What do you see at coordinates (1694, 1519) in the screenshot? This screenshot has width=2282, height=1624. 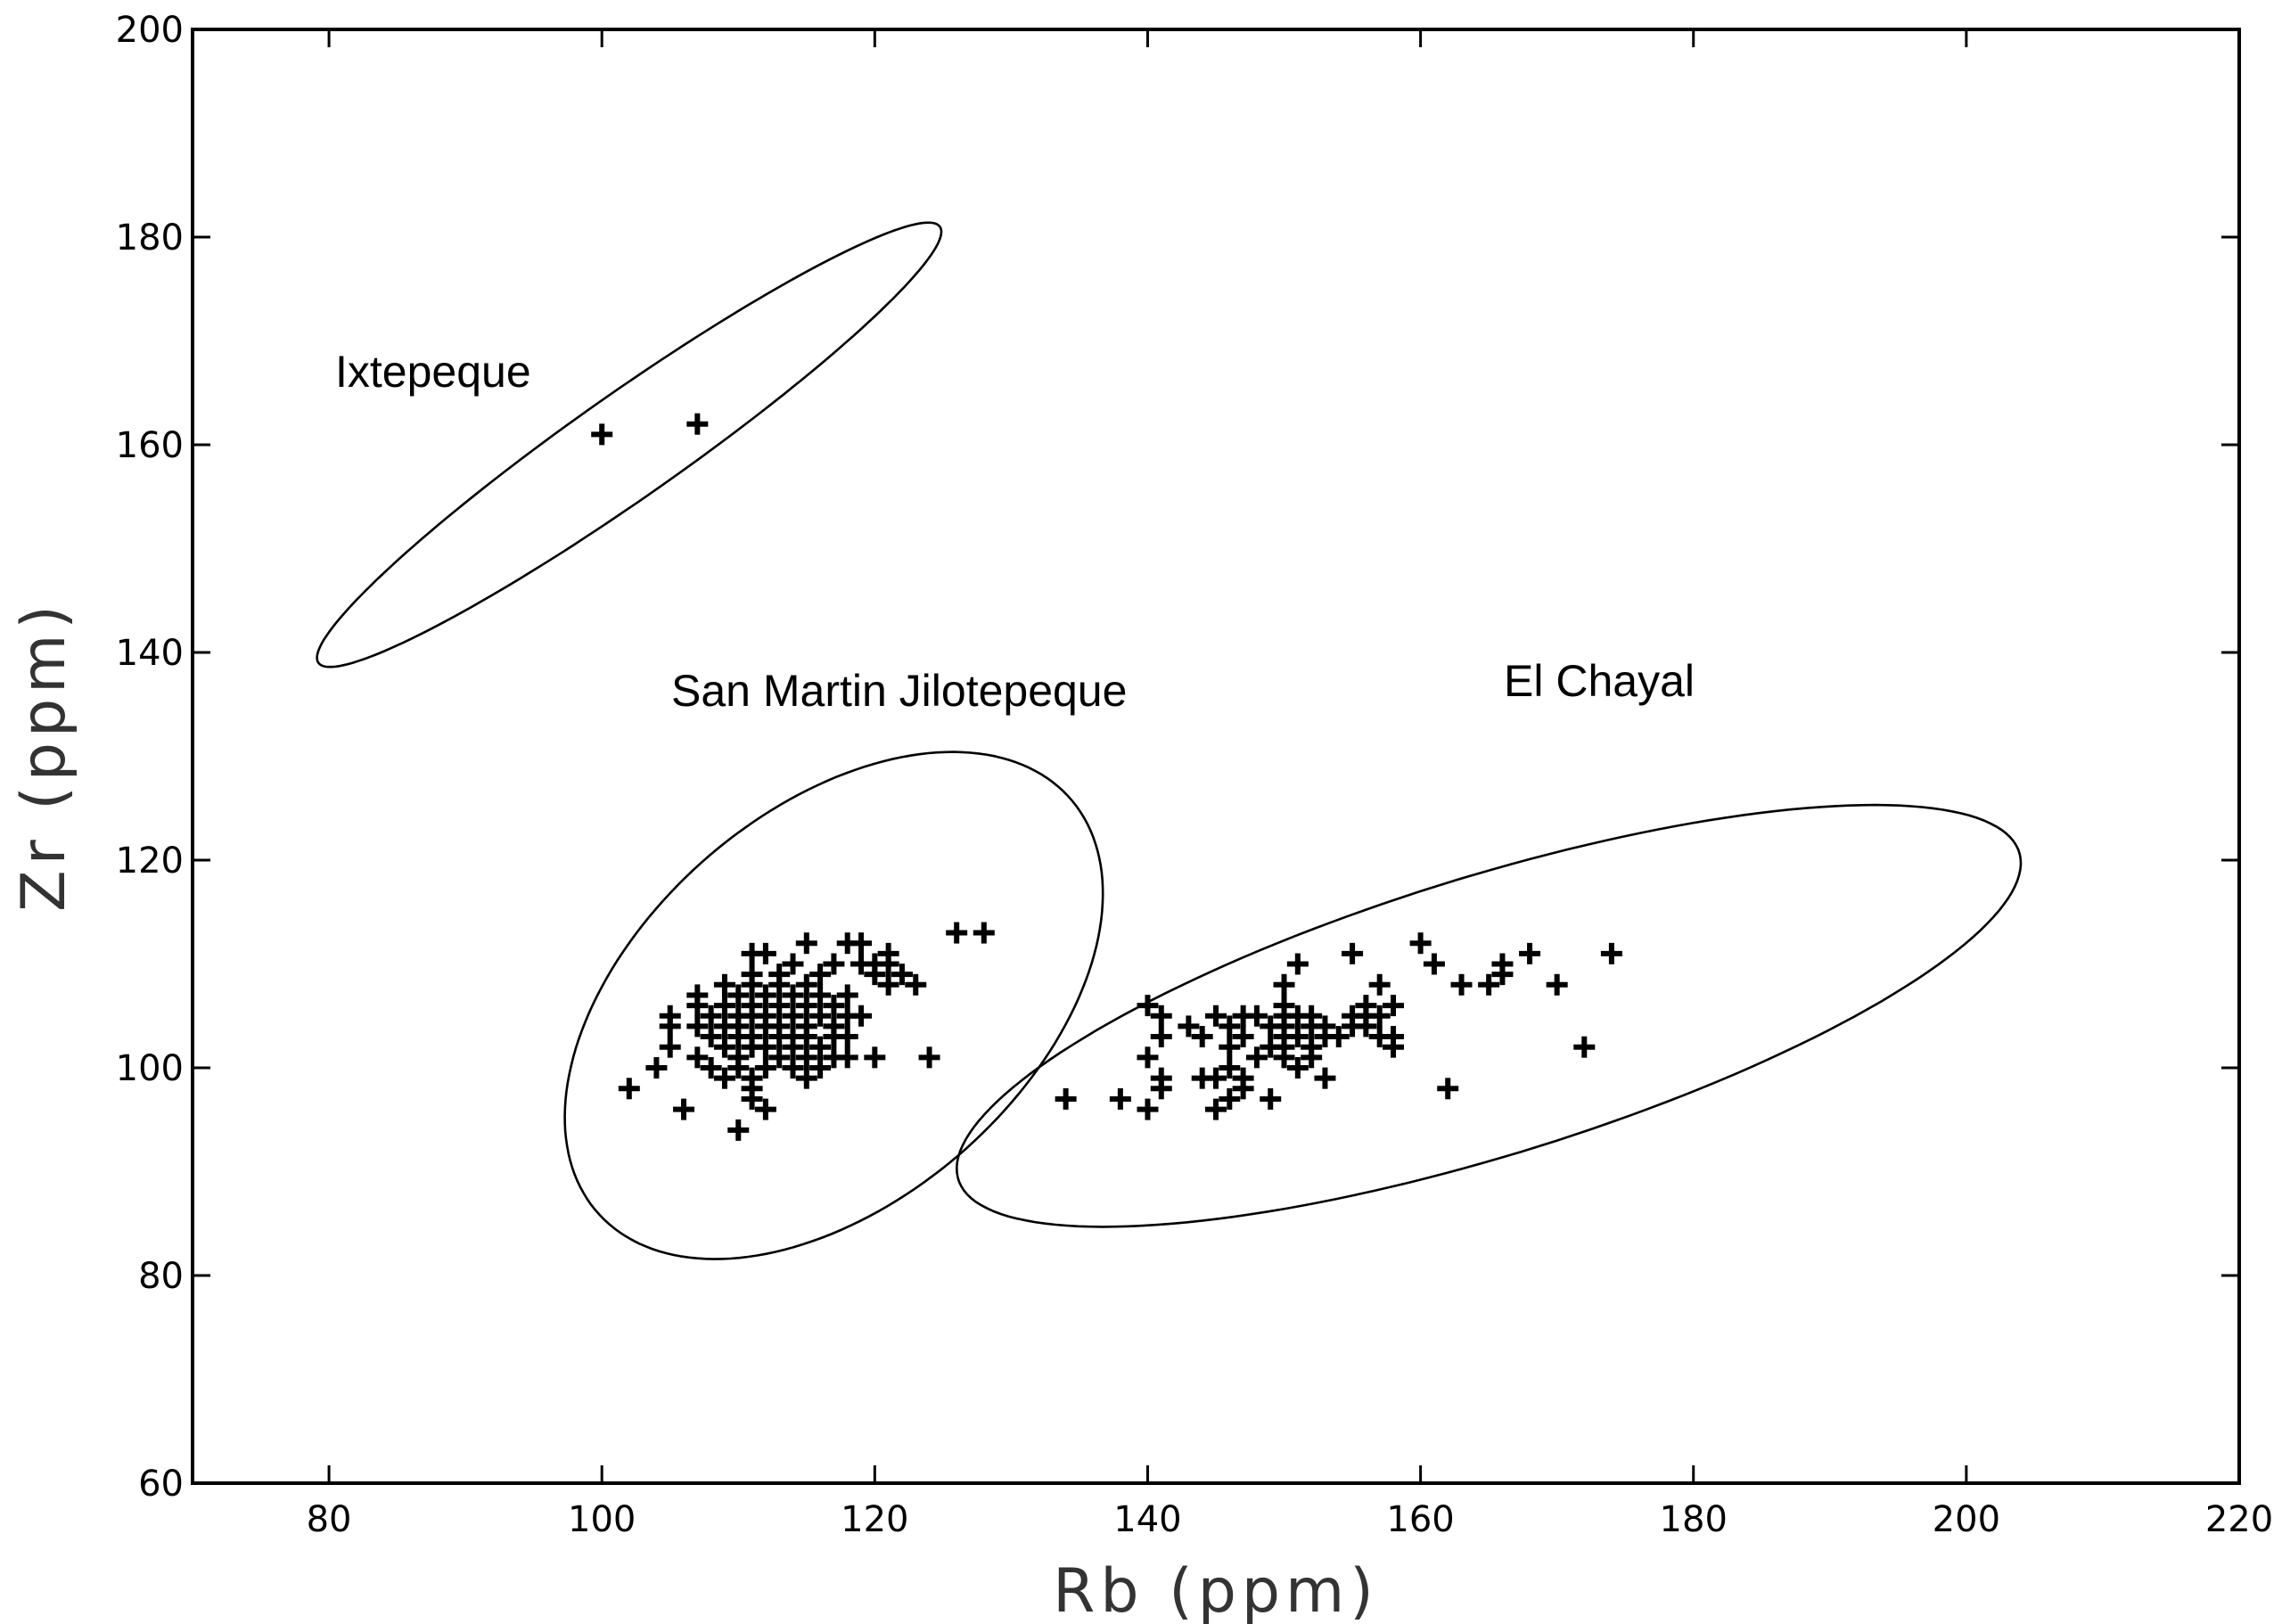 I see `x-tick-label: 180` at bounding box center [1694, 1519].